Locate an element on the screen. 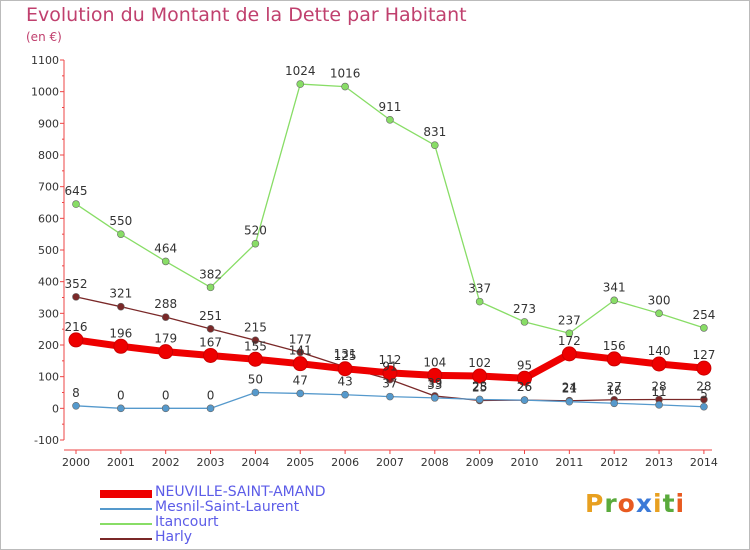 Image resolution: width=750 pixels, height=550 pixels. data-label-itancourt: 254 is located at coordinates (703, 315).